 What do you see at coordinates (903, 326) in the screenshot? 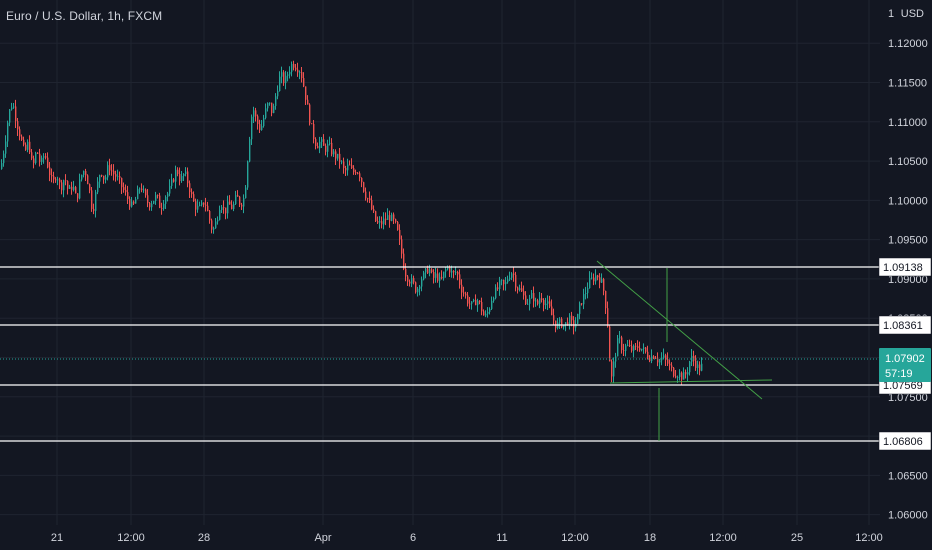
I see `price-level-label: 1.08361` at bounding box center [903, 326].